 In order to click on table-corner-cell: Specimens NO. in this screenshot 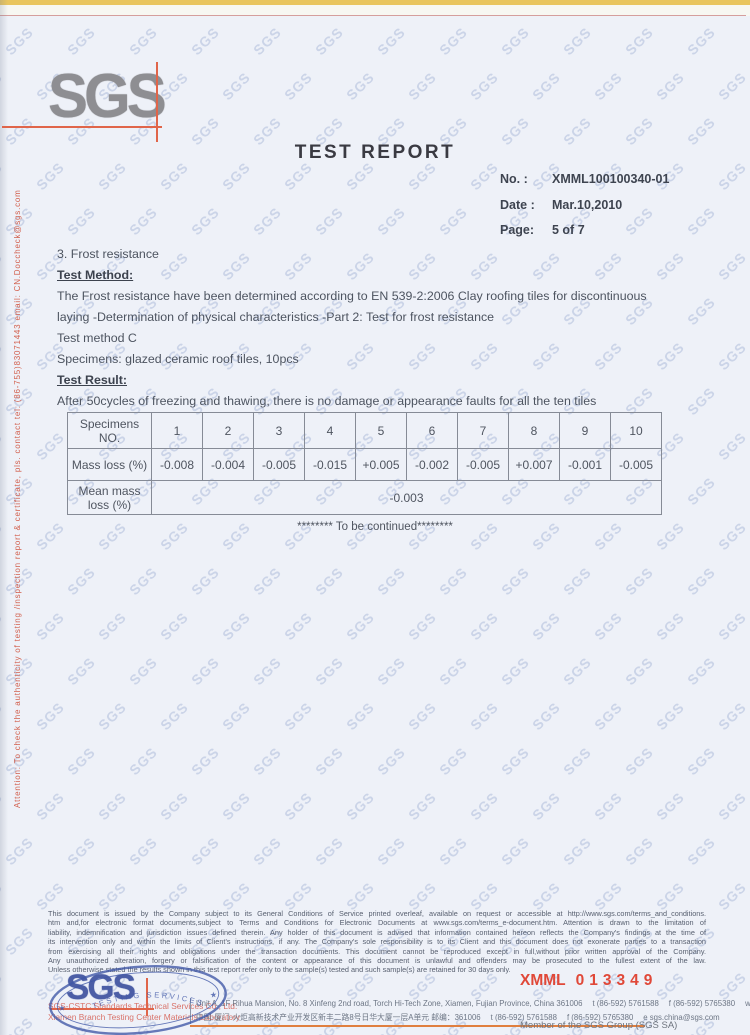, I will do `click(109, 430)`.